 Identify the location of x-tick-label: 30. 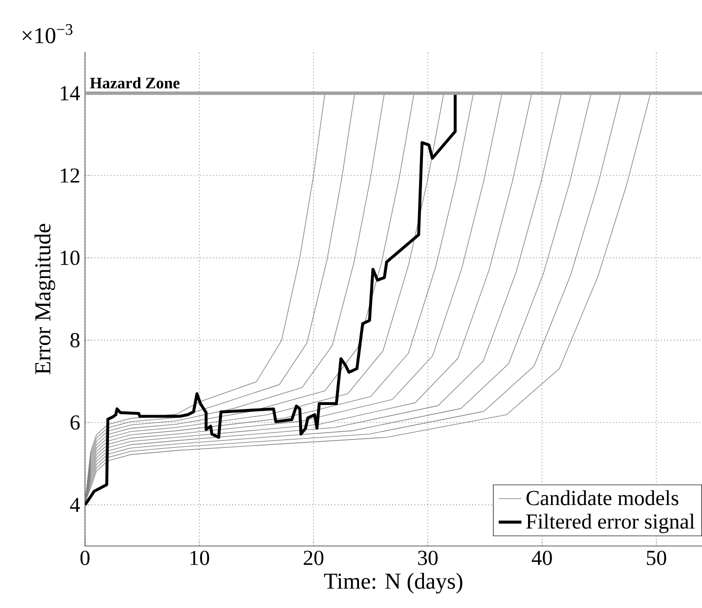
(428, 558).